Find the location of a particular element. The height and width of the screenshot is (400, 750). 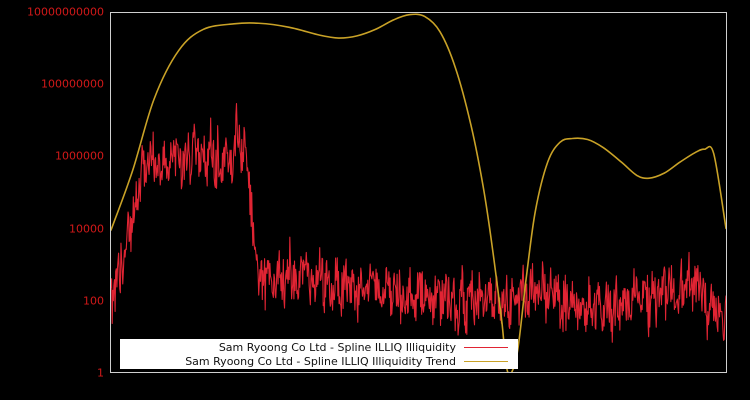

legend-swatch-illiq is located at coordinates (486, 347).